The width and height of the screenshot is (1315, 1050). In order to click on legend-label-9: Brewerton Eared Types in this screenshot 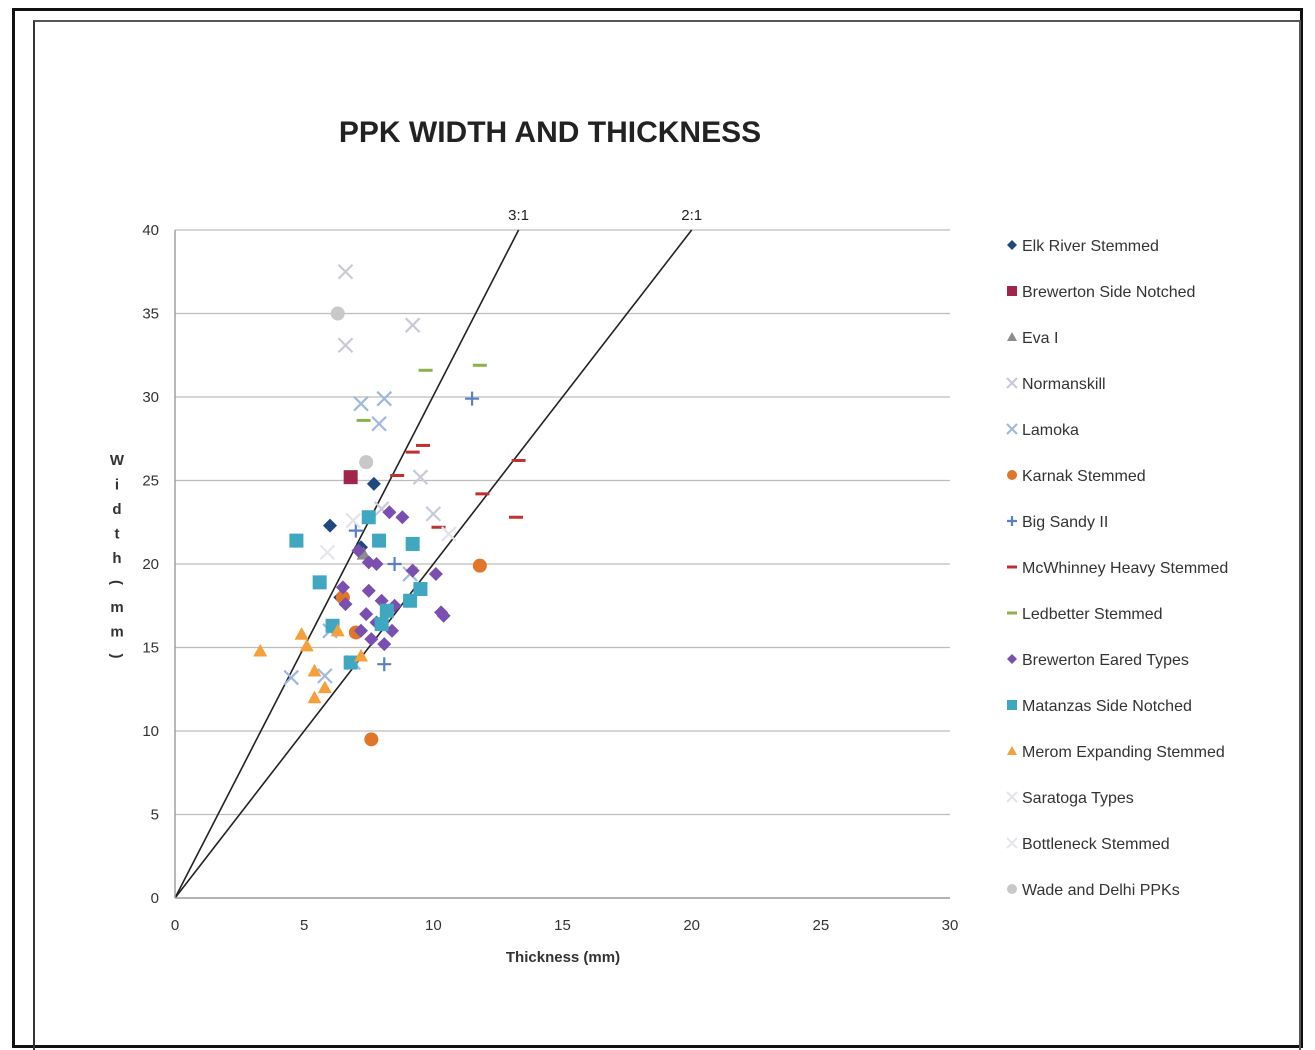, I will do `click(1105, 660)`.